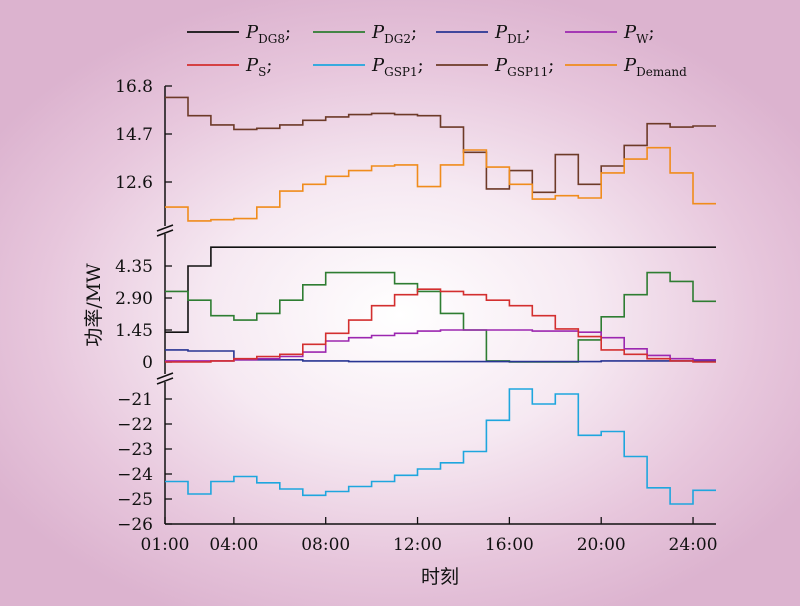  I want to click on legend-label-DG2: PDG2;, so click(394, 34).